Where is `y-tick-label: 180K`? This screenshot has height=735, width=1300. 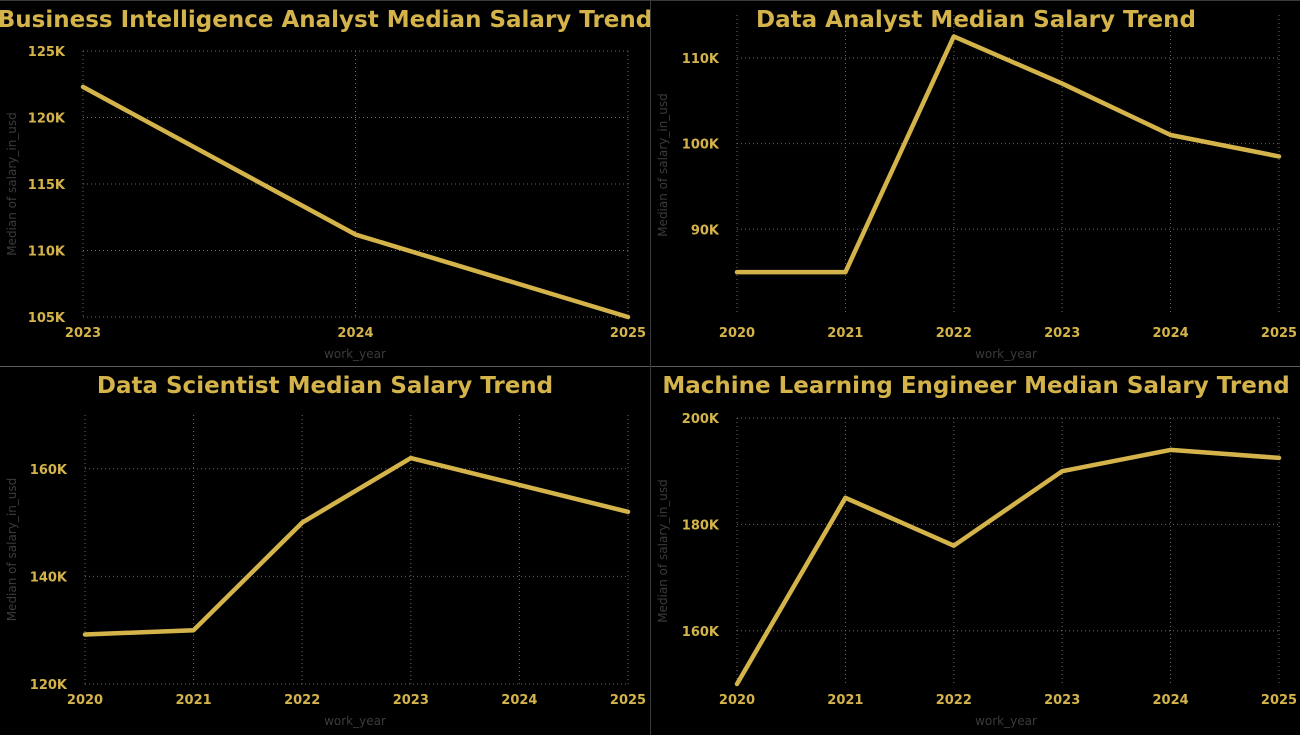 y-tick-label: 180K is located at coordinates (701, 525).